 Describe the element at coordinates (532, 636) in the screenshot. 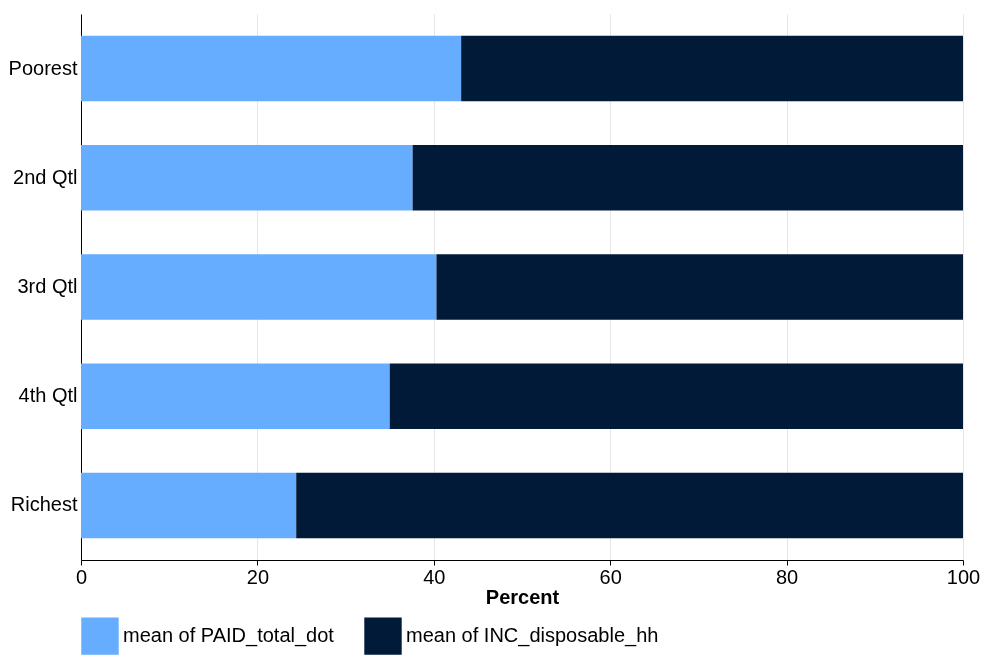

I see `legend-label: mean of INC_disposable_hh` at that location.